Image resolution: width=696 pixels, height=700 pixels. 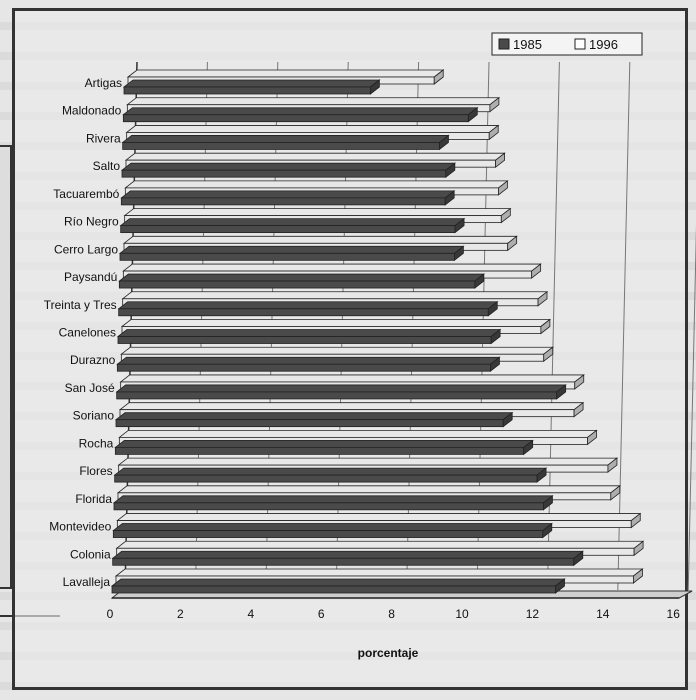 I want to click on legend: 1985 1996, so click(x=567, y=44).